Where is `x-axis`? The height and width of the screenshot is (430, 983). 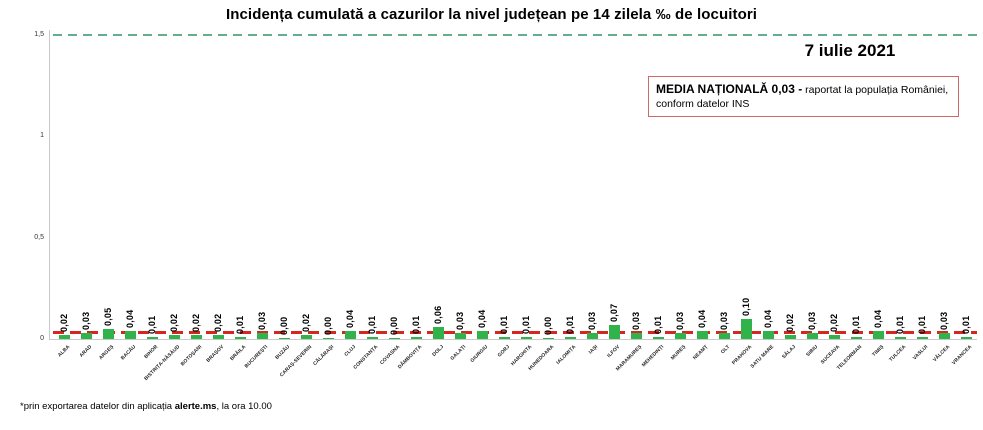
x-axis is located at coordinates (513, 339).